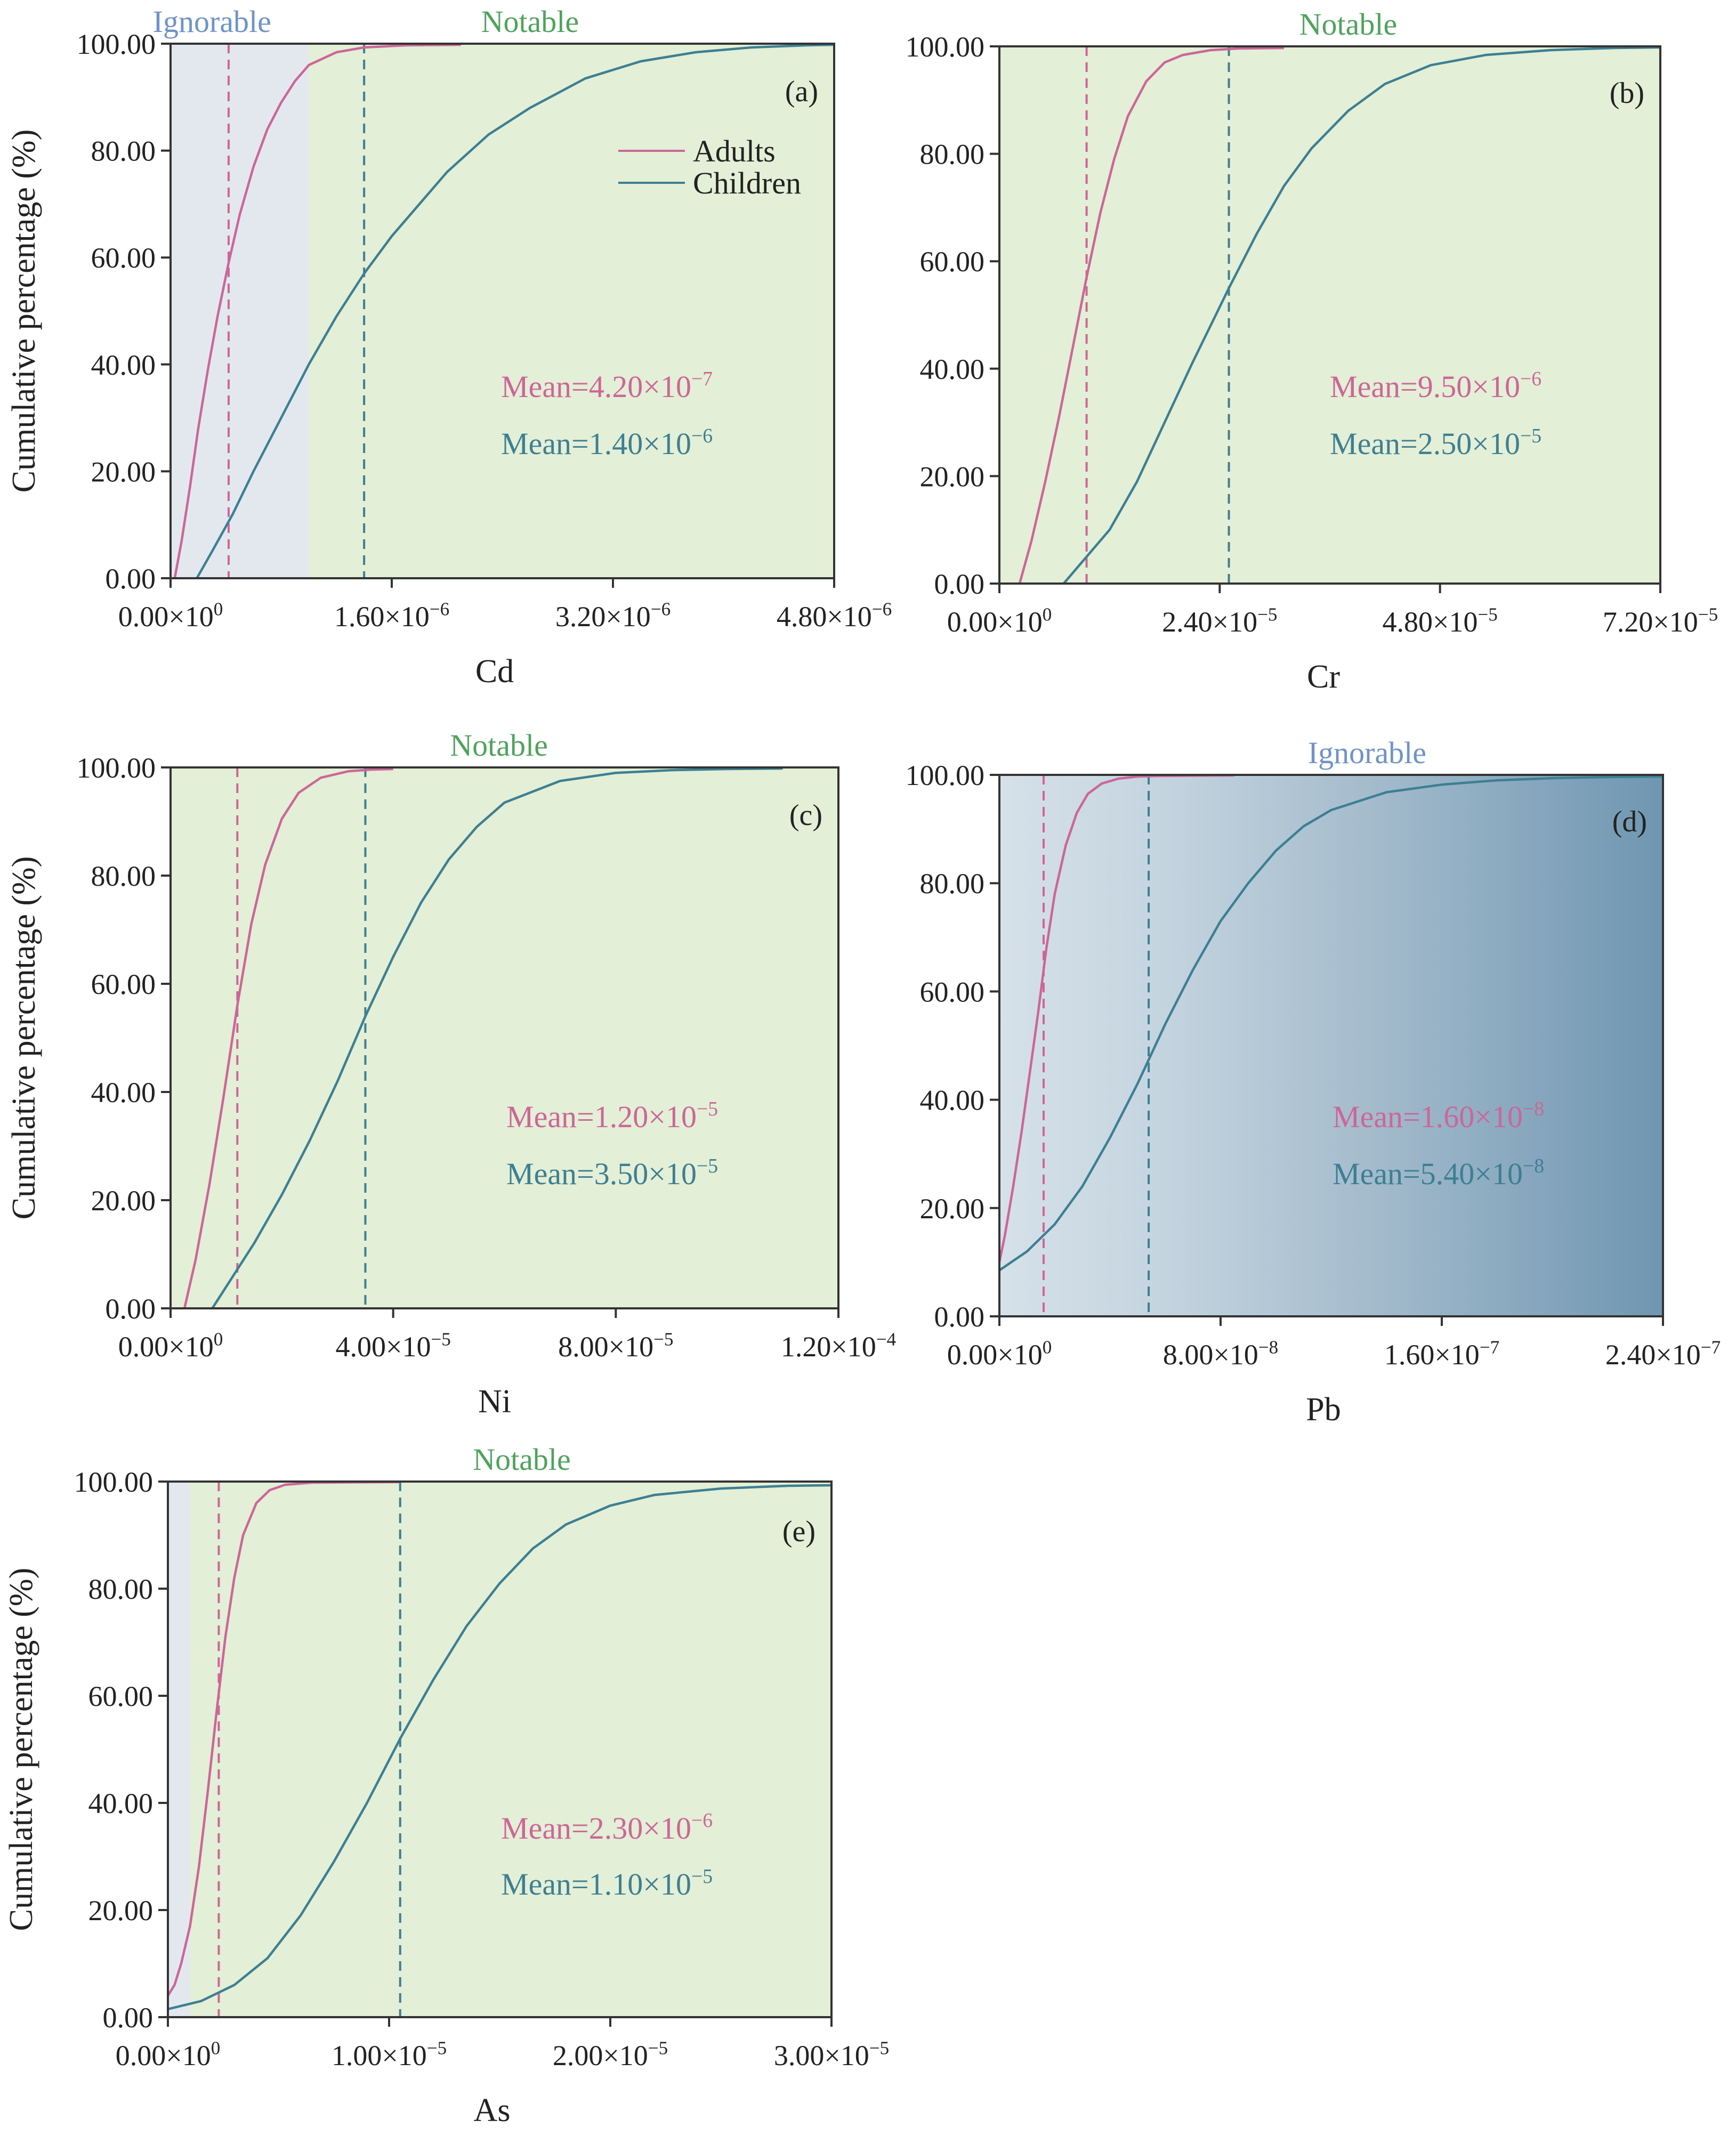 This screenshot has height=2136, width=1736. What do you see at coordinates (607, 1827) in the screenshot?
I see `mean-text-adults: Mean=2.30×10−6` at bounding box center [607, 1827].